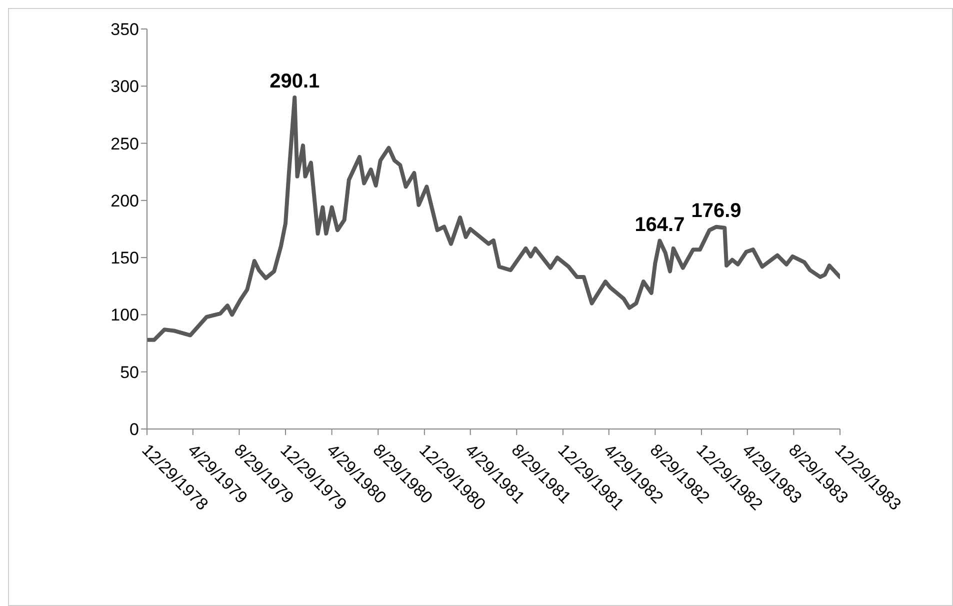  What do you see at coordinates (124, 315) in the screenshot?
I see `y-tick-label: 100` at bounding box center [124, 315].